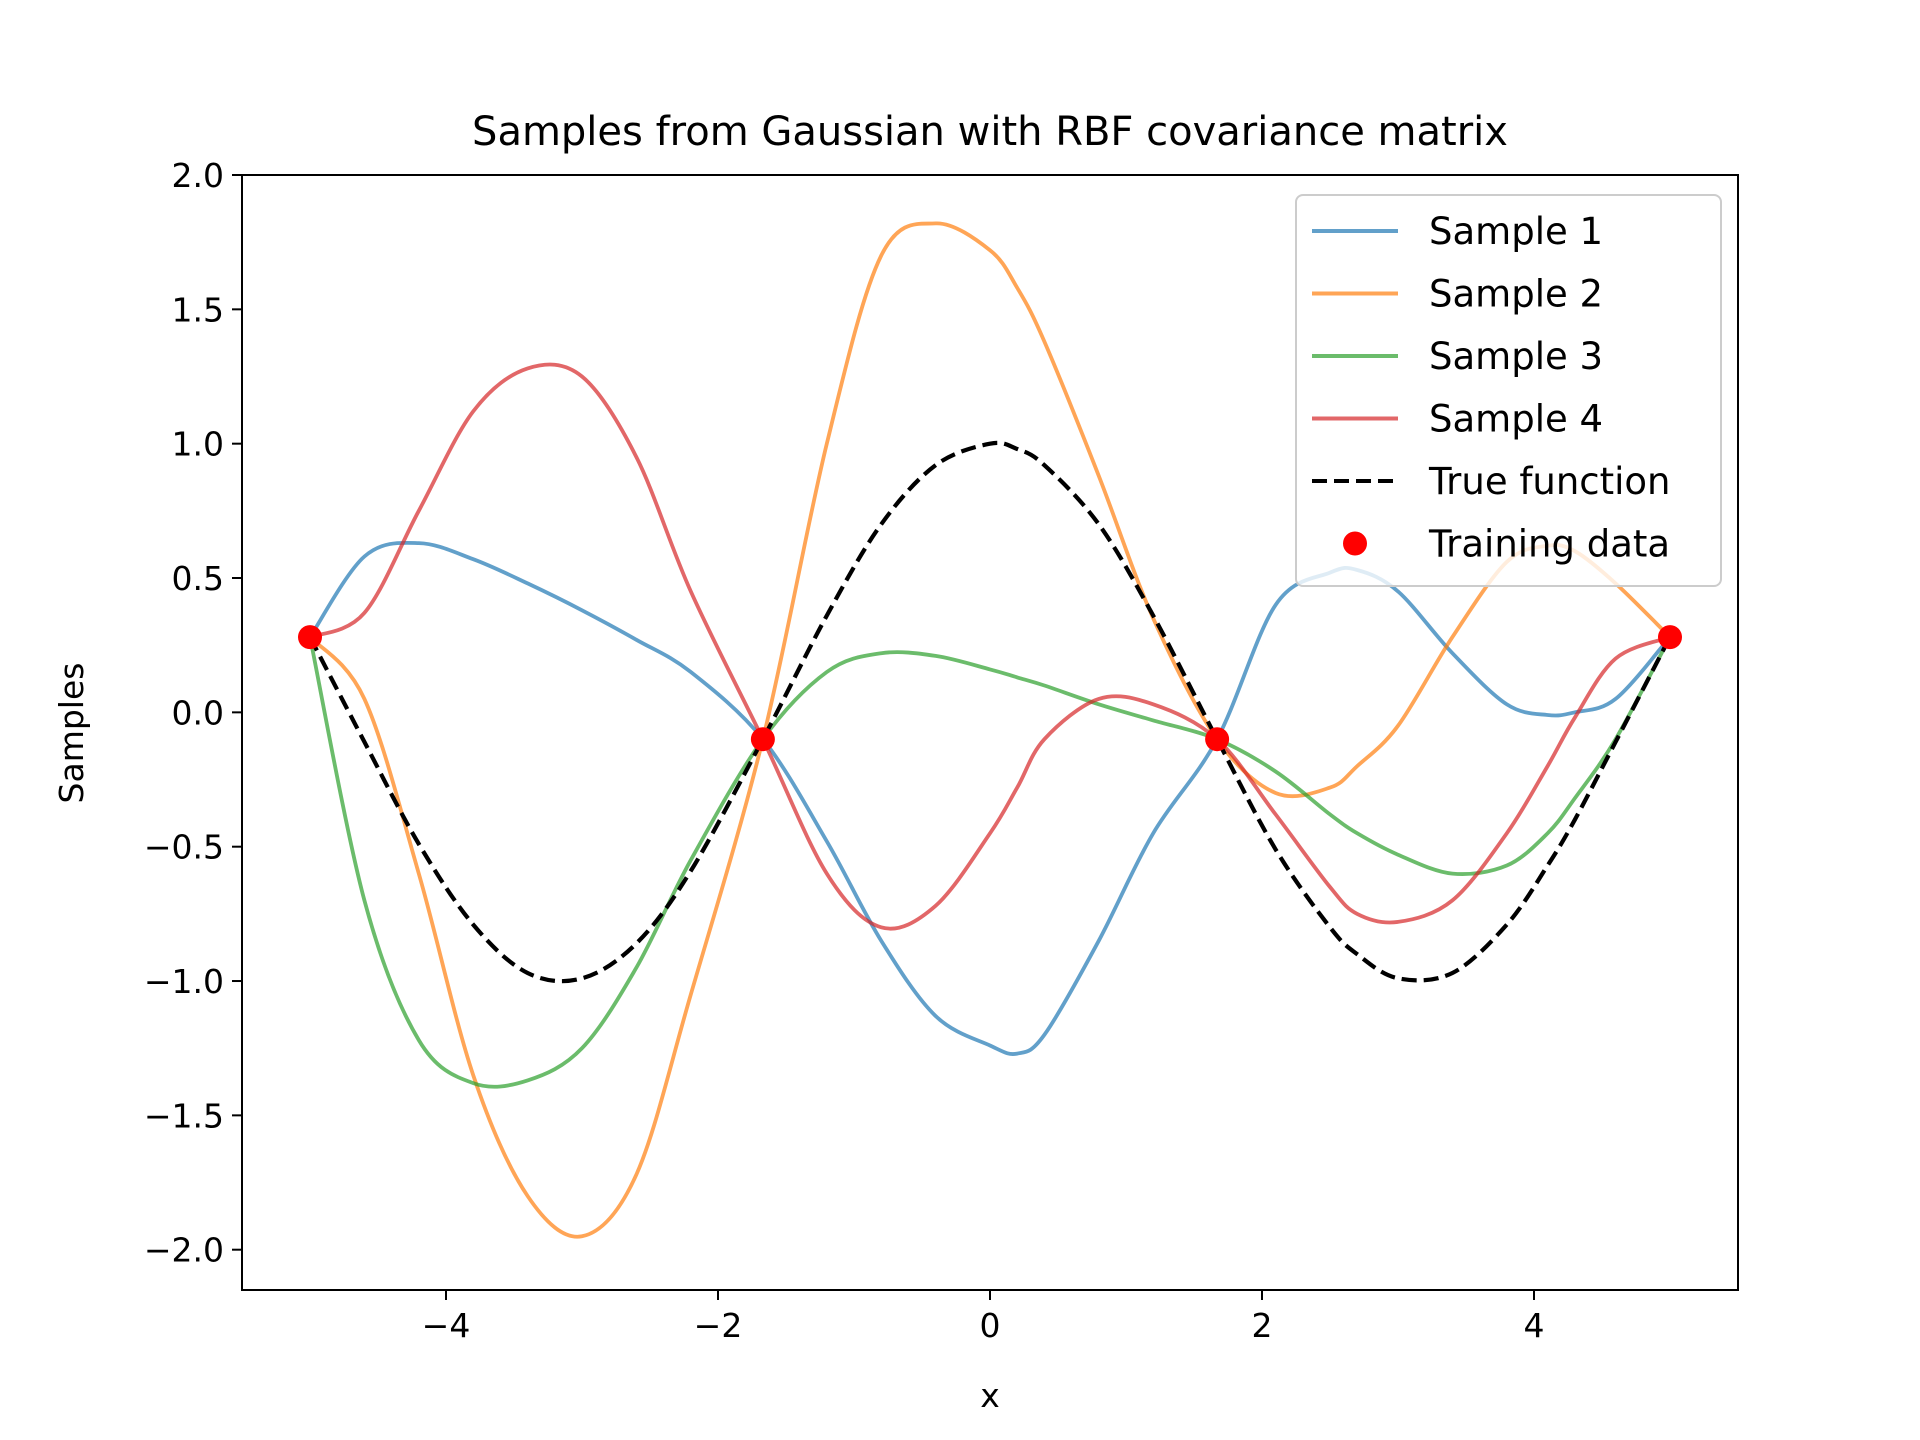  What do you see at coordinates (198, 578) in the screenshot?
I see `y-tick-label: 0.5` at bounding box center [198, 578].